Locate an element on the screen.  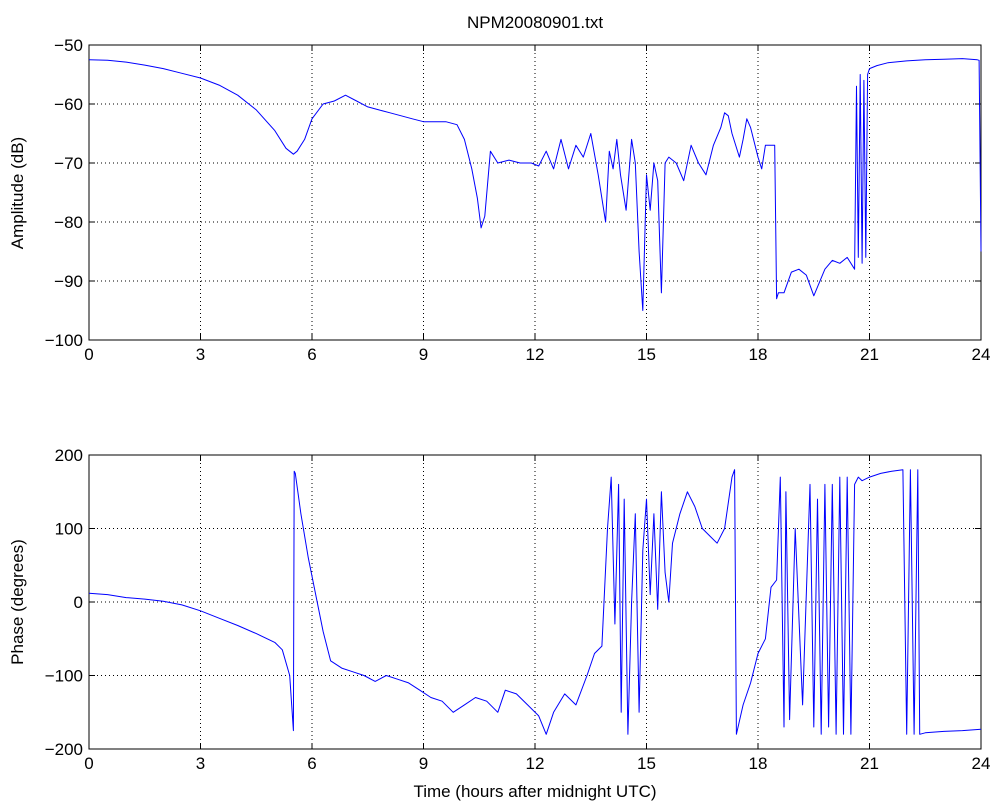
phase-y-tick-label: −100 is located at coordinates (64, 676).